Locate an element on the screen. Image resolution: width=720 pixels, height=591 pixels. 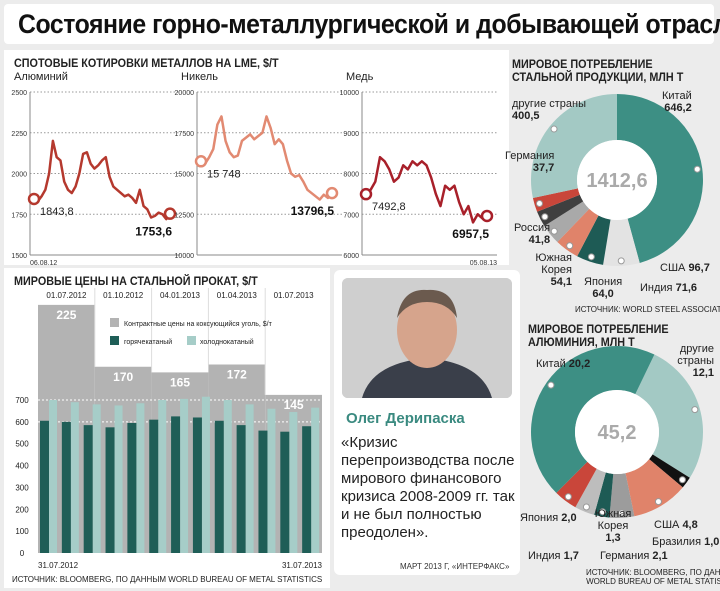
y-tick-label: 20000 is located at coordinates (185, 93).